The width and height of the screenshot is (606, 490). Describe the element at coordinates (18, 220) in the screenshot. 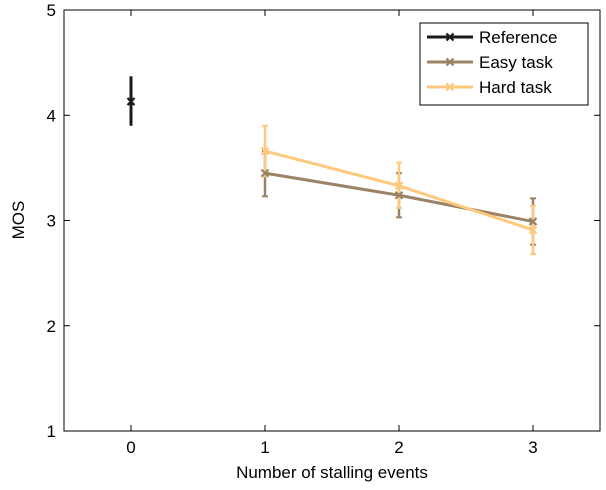

I see `y-axis-title: MOS` at that location.